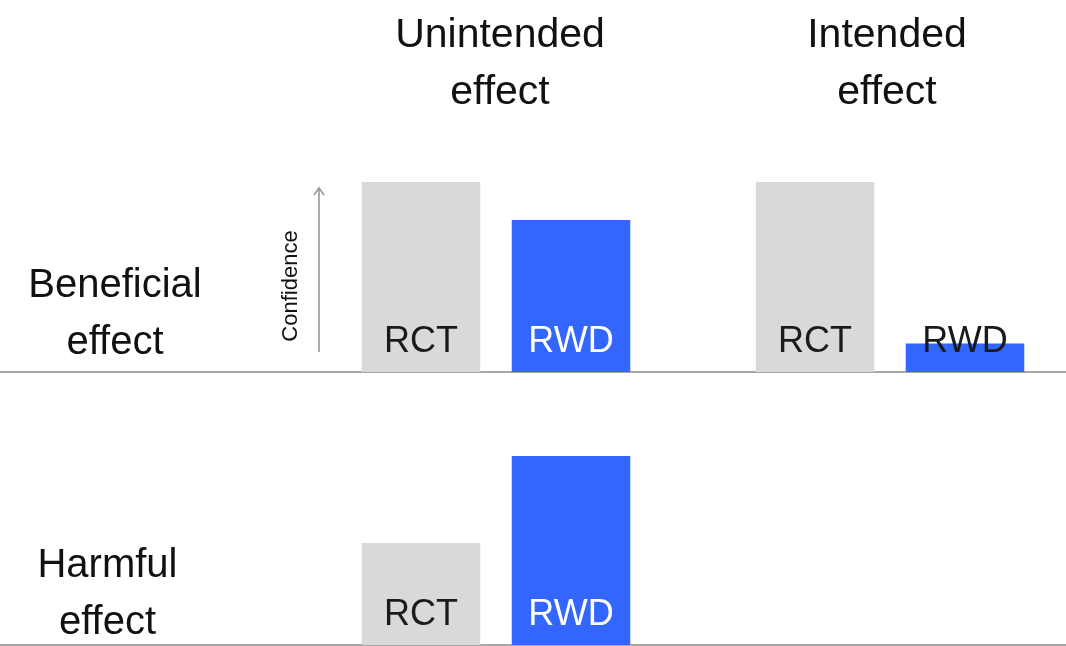 The width and height of the screenshot is (1066, 646). What do you see at coordinates (115, 312) in the screenshot?
I see `text: Beneficial effect` at bounding box center [115, 312].